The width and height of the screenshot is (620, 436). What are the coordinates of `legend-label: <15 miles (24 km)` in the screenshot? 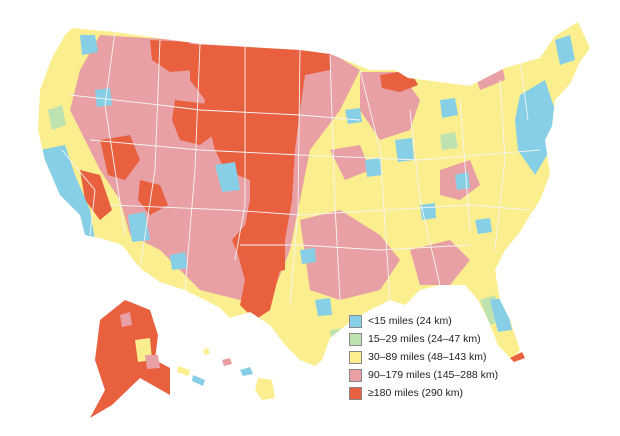 It's located at (410, 321).